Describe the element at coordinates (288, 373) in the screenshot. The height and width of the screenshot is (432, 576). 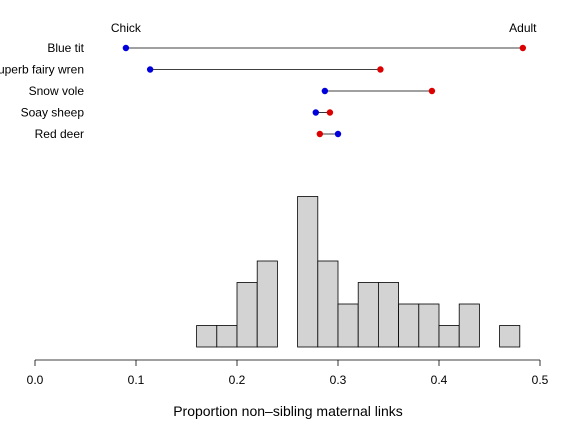
I see `x-axis: 0.0 0.1 0.2 0.3 0.4 0.5` at that location.